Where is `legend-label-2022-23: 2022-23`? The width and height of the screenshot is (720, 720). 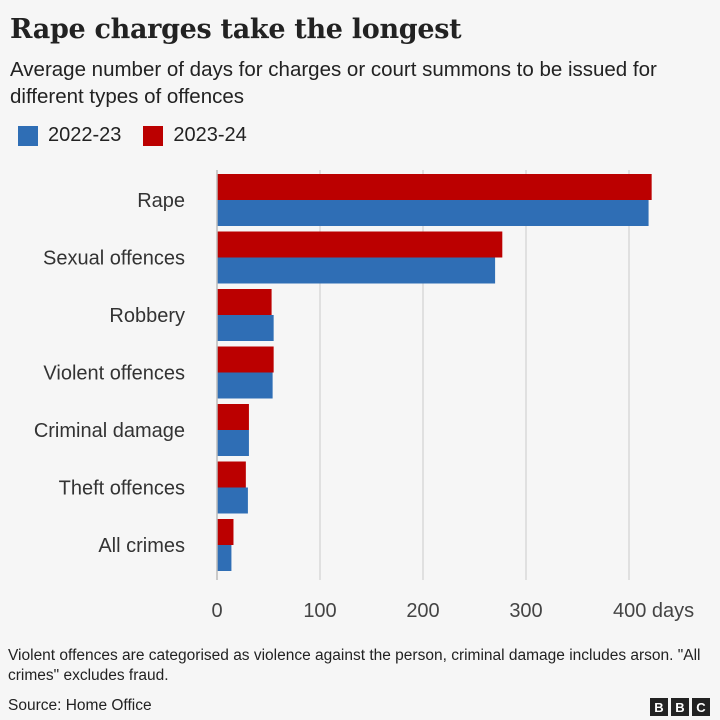 legend-label-2022-23: 2022-23 is located at coordinates (85, 135).